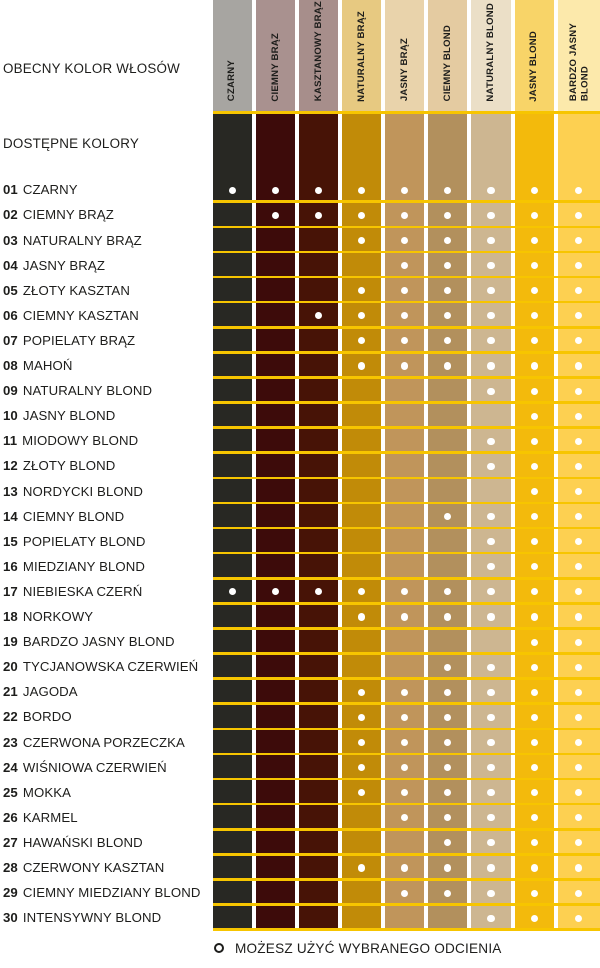 Image resolution: width=600 pixels, height=968 pixels. What do you see at coordinates (76, 290) in the screenshot?
I see `row-name: ZŁOTY KASZTAN` at bounding box center [76, 290].